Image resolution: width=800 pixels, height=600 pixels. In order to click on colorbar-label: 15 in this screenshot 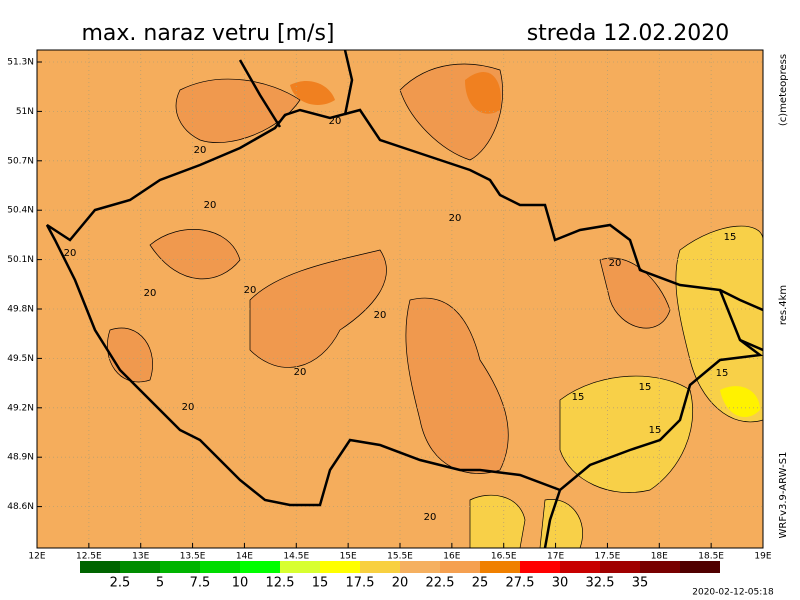, I will do `click(320, 583)`.